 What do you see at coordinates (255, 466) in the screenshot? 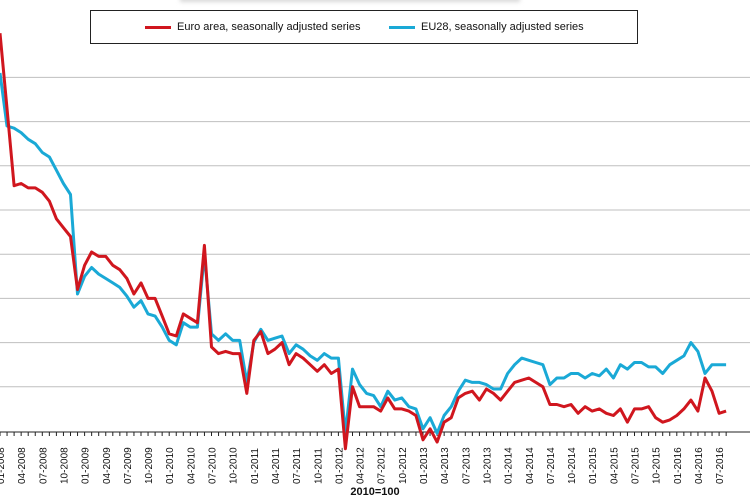
I see `x-tick-label: 01-2011` at bounding box center [255, 466].